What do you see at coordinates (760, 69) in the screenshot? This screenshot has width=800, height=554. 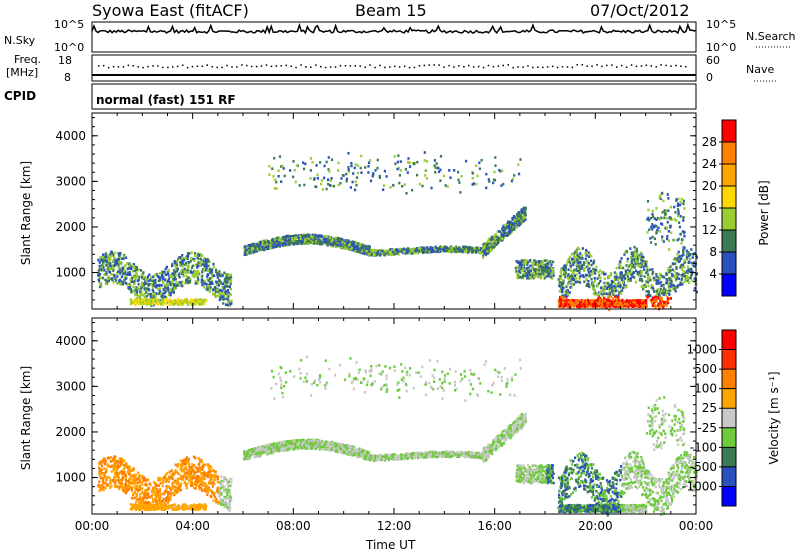 I see `nave-label: Nave` at bounding box center [760, 69].